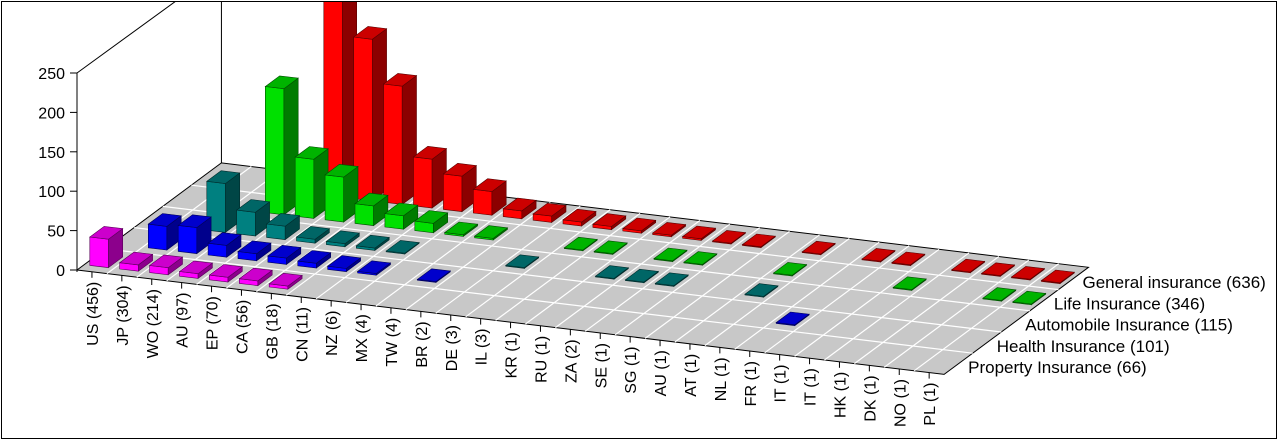 This screenshot has width=1280, height=442. I want to click on category-label: CA (56), so click(242, 327).